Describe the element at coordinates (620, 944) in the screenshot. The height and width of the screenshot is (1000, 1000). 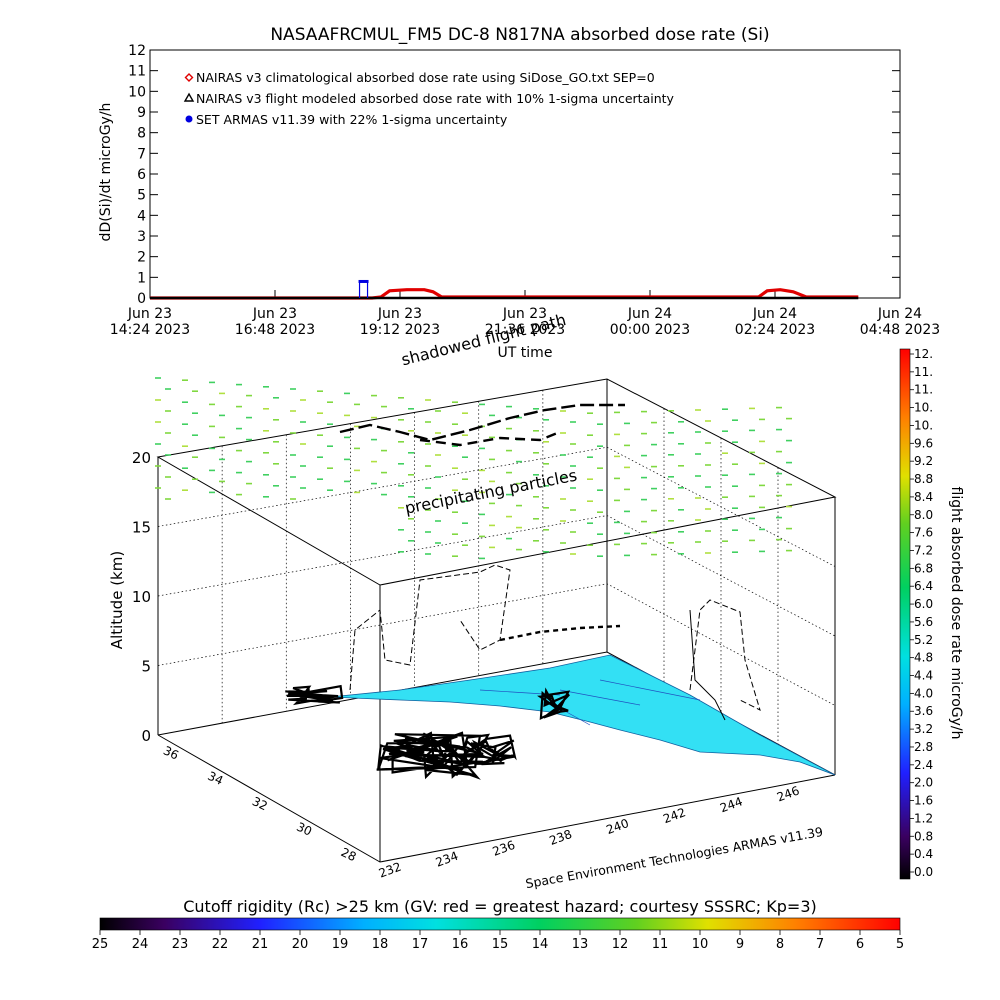
I see `rigidity-colorbar-tick-label: 12` at that location.